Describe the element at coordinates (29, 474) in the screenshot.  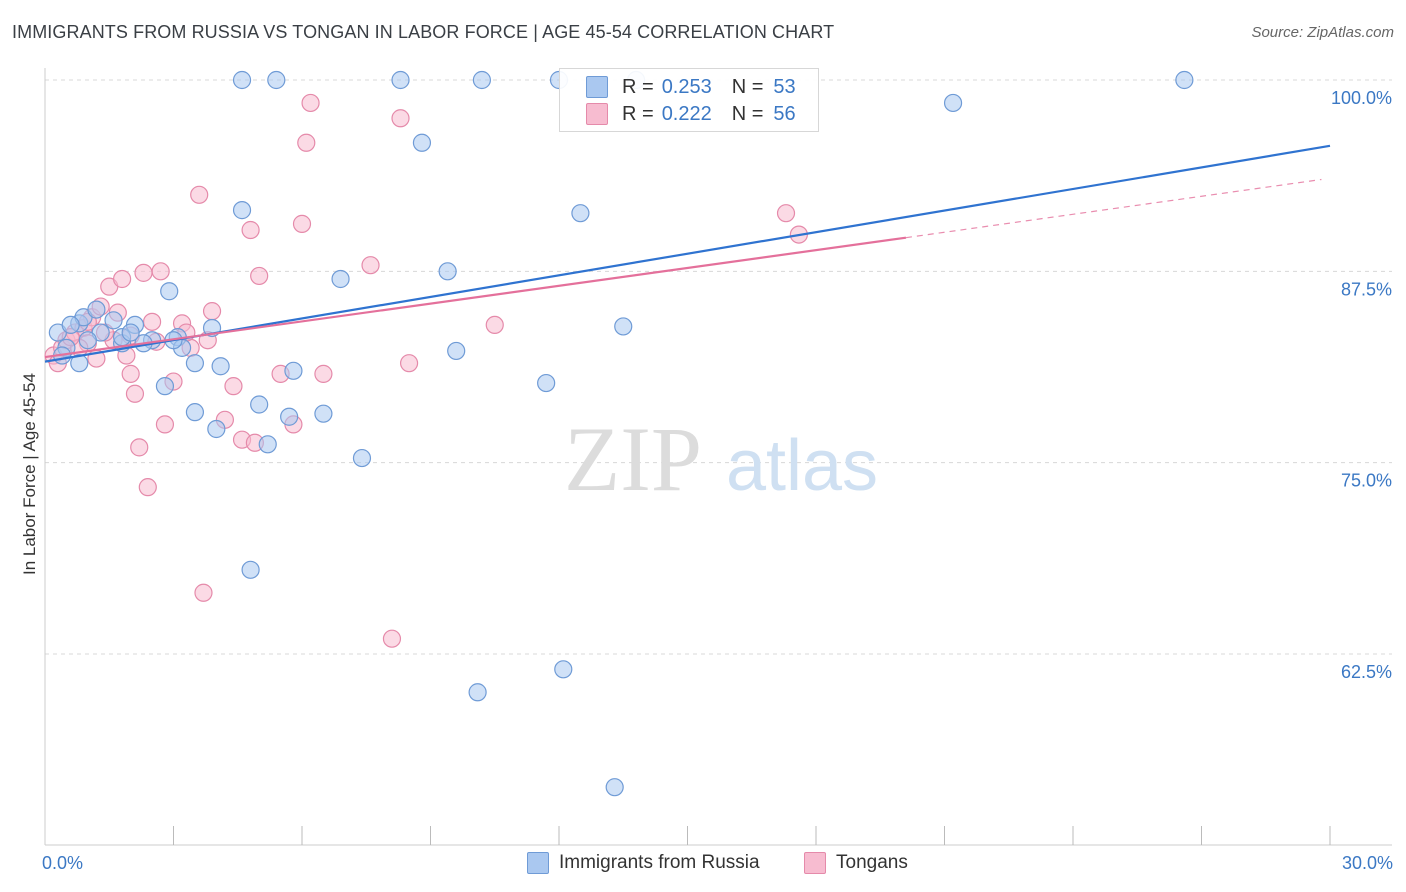
I see `y-axis-label: In Labor Force | Age 45-54` at that location.